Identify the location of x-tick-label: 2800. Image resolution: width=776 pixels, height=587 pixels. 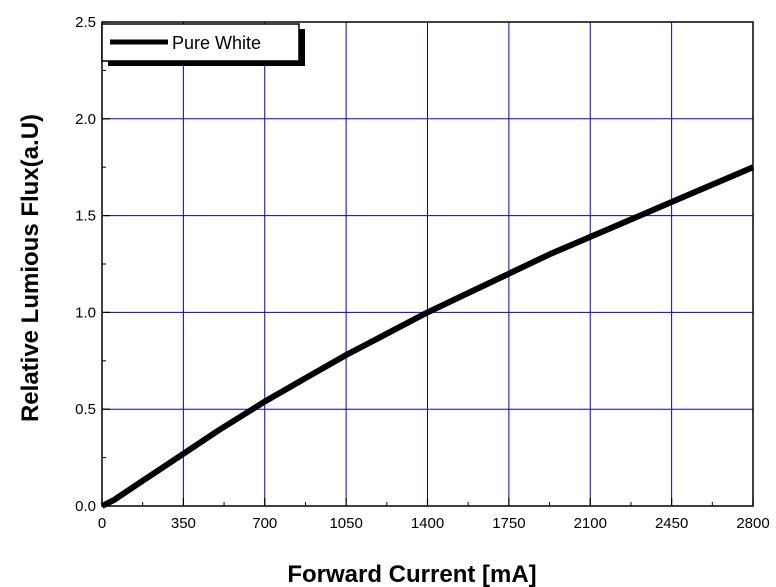
(752, 523).